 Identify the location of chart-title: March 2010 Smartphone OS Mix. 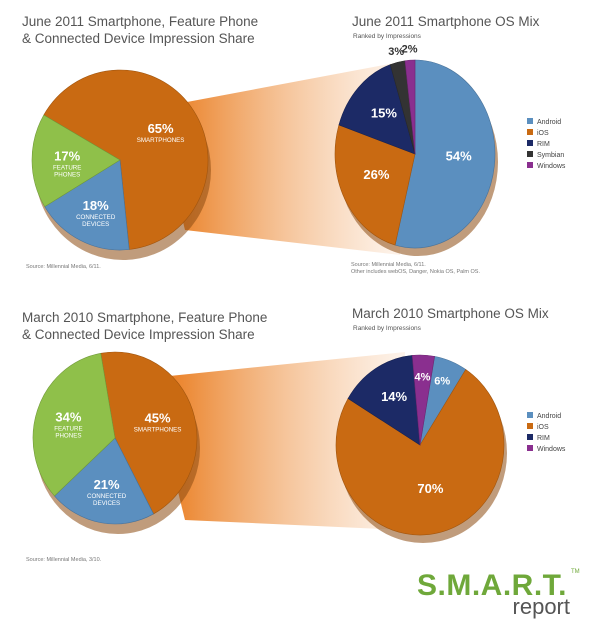
(450, 313).